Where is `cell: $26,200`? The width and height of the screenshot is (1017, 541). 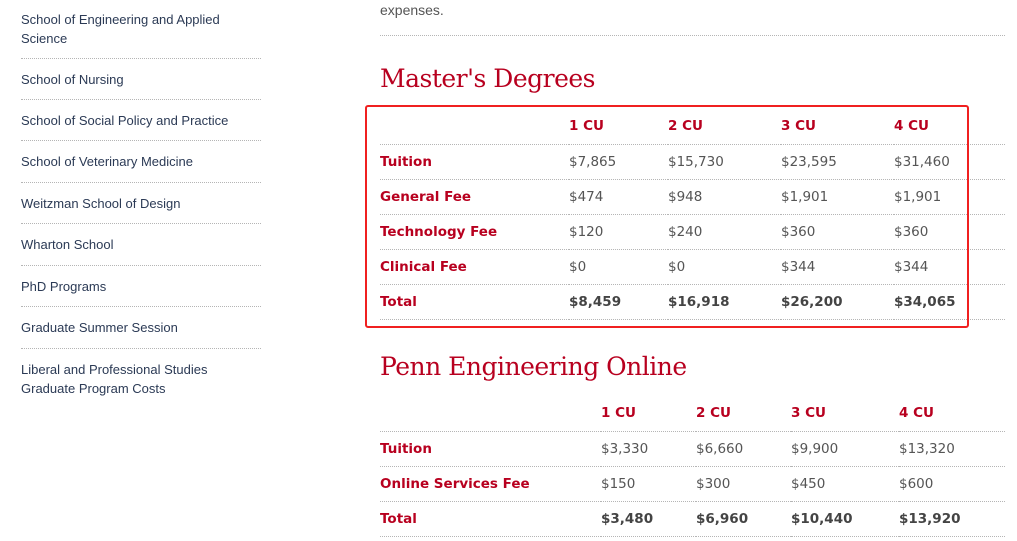 cell: $26,200 is located at coordinates (837, 302).